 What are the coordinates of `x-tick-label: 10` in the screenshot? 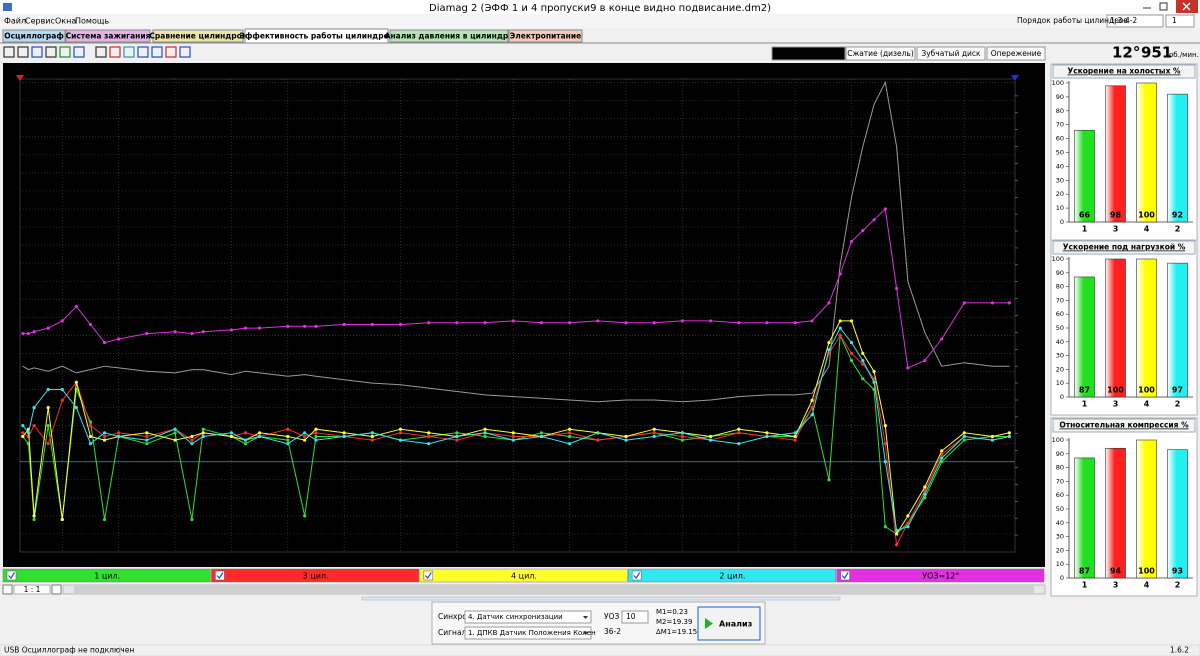 It's located at (570, 560).